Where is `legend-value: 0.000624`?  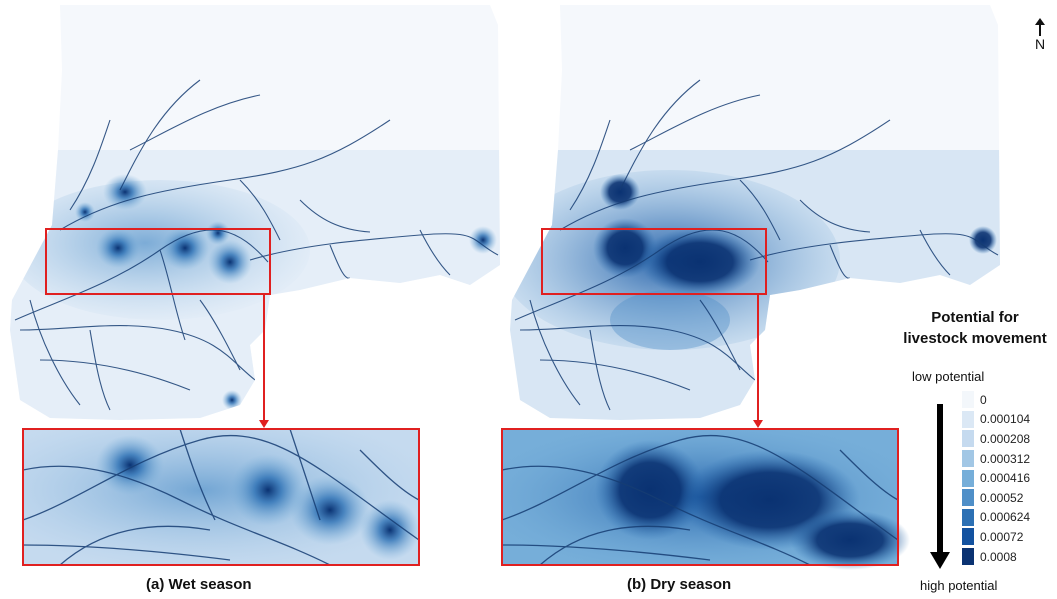
legend-value: 0.000624 is located at coordinates (1005, 517).